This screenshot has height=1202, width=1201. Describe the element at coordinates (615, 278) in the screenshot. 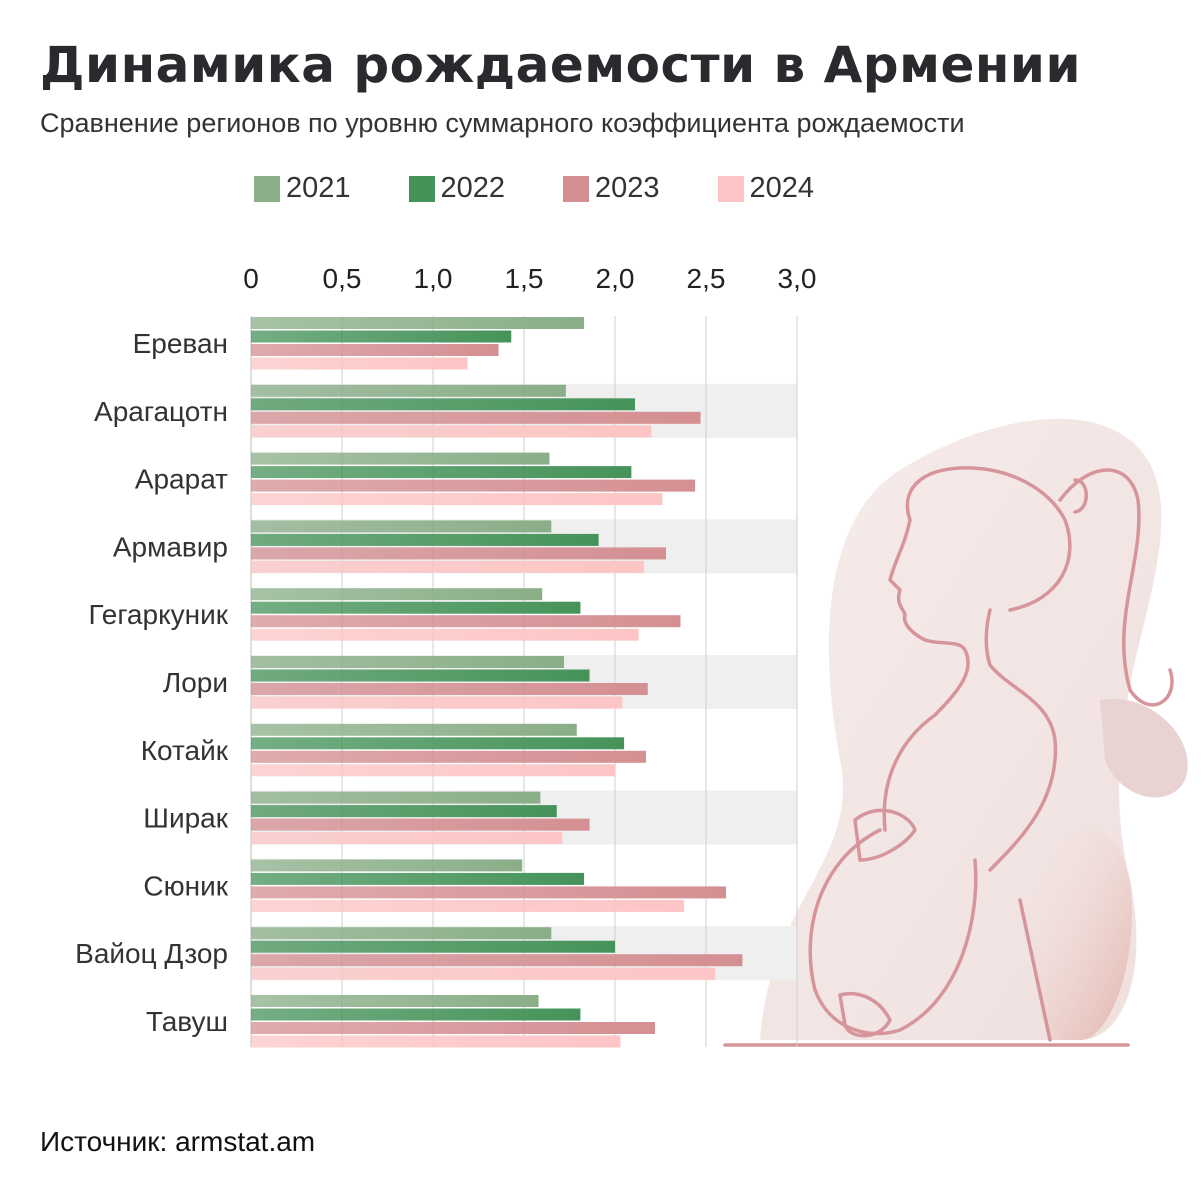

I see `x-tick-label: 2,0` at that location.